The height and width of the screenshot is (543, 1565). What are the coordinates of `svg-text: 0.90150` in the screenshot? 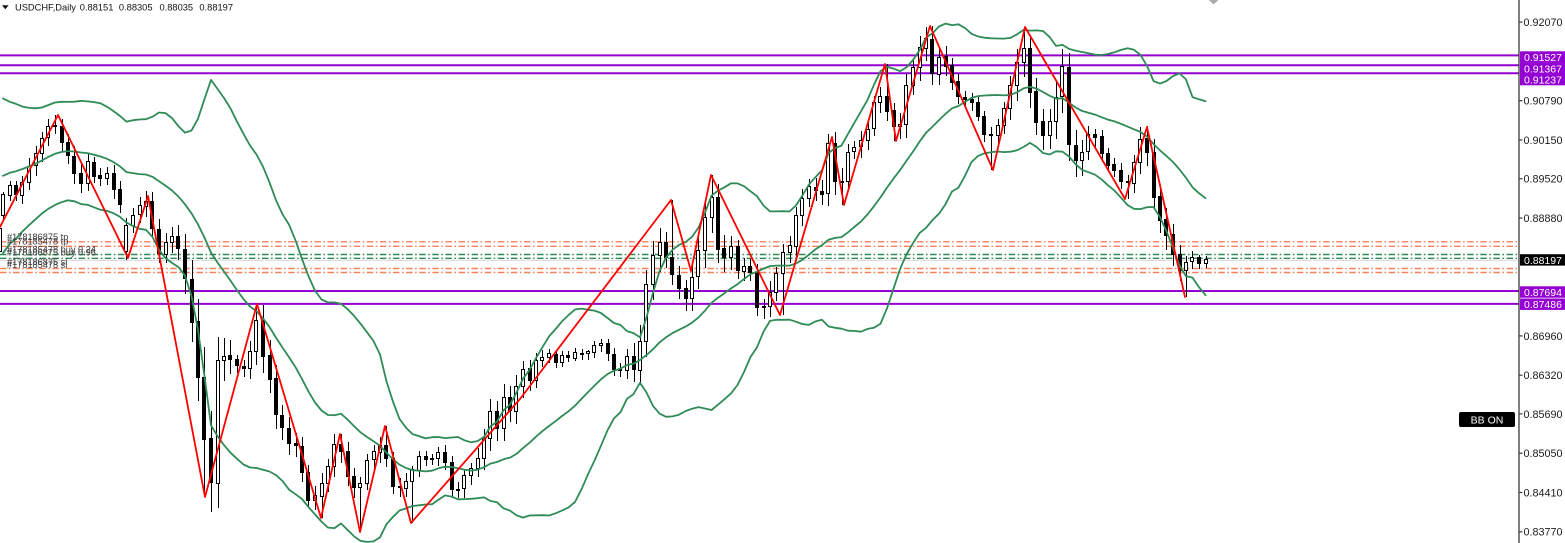 It's located at (1543, 141).